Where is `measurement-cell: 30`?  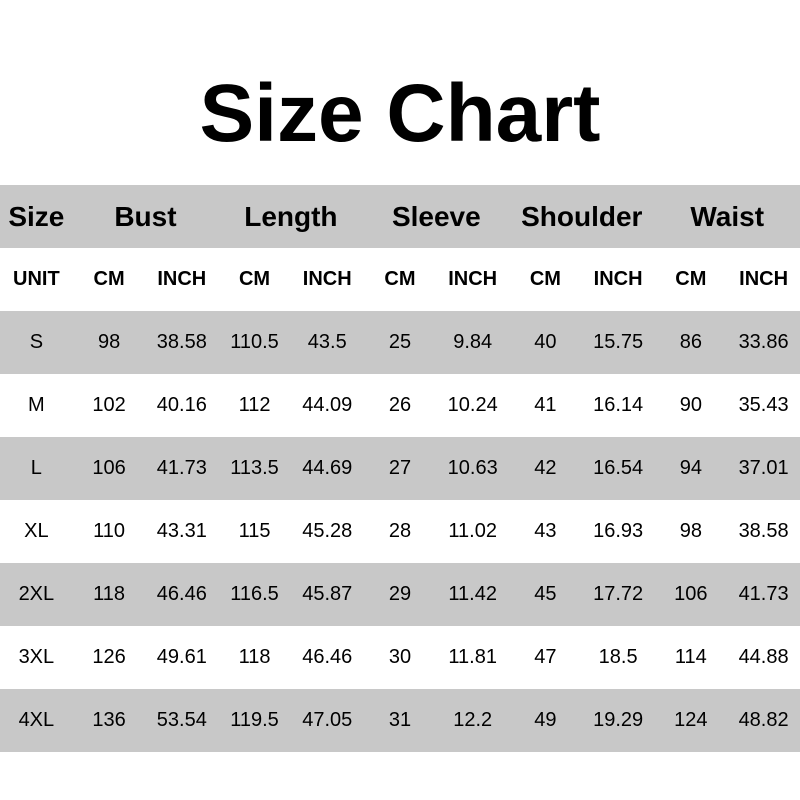 measurement-cell: 30 is located at coordinates (400, 657).